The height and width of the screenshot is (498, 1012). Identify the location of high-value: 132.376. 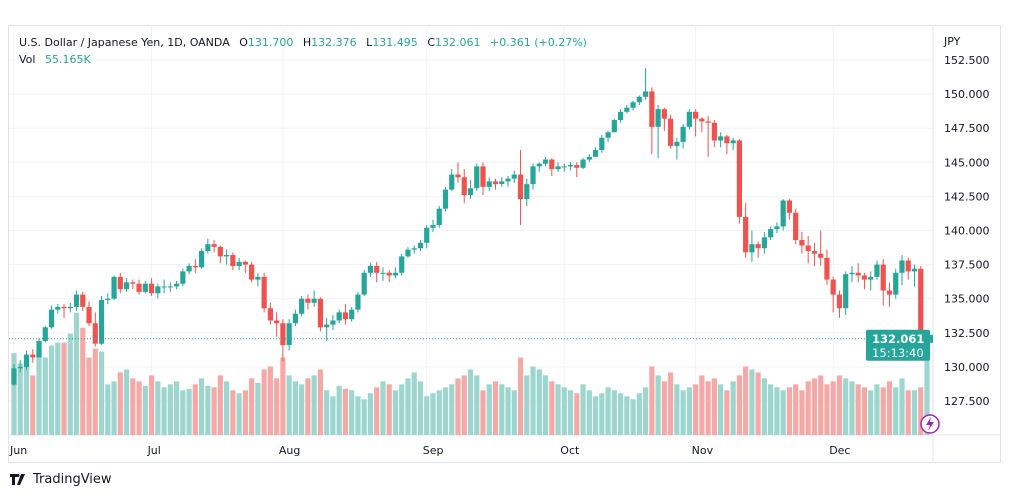
(334, 42).